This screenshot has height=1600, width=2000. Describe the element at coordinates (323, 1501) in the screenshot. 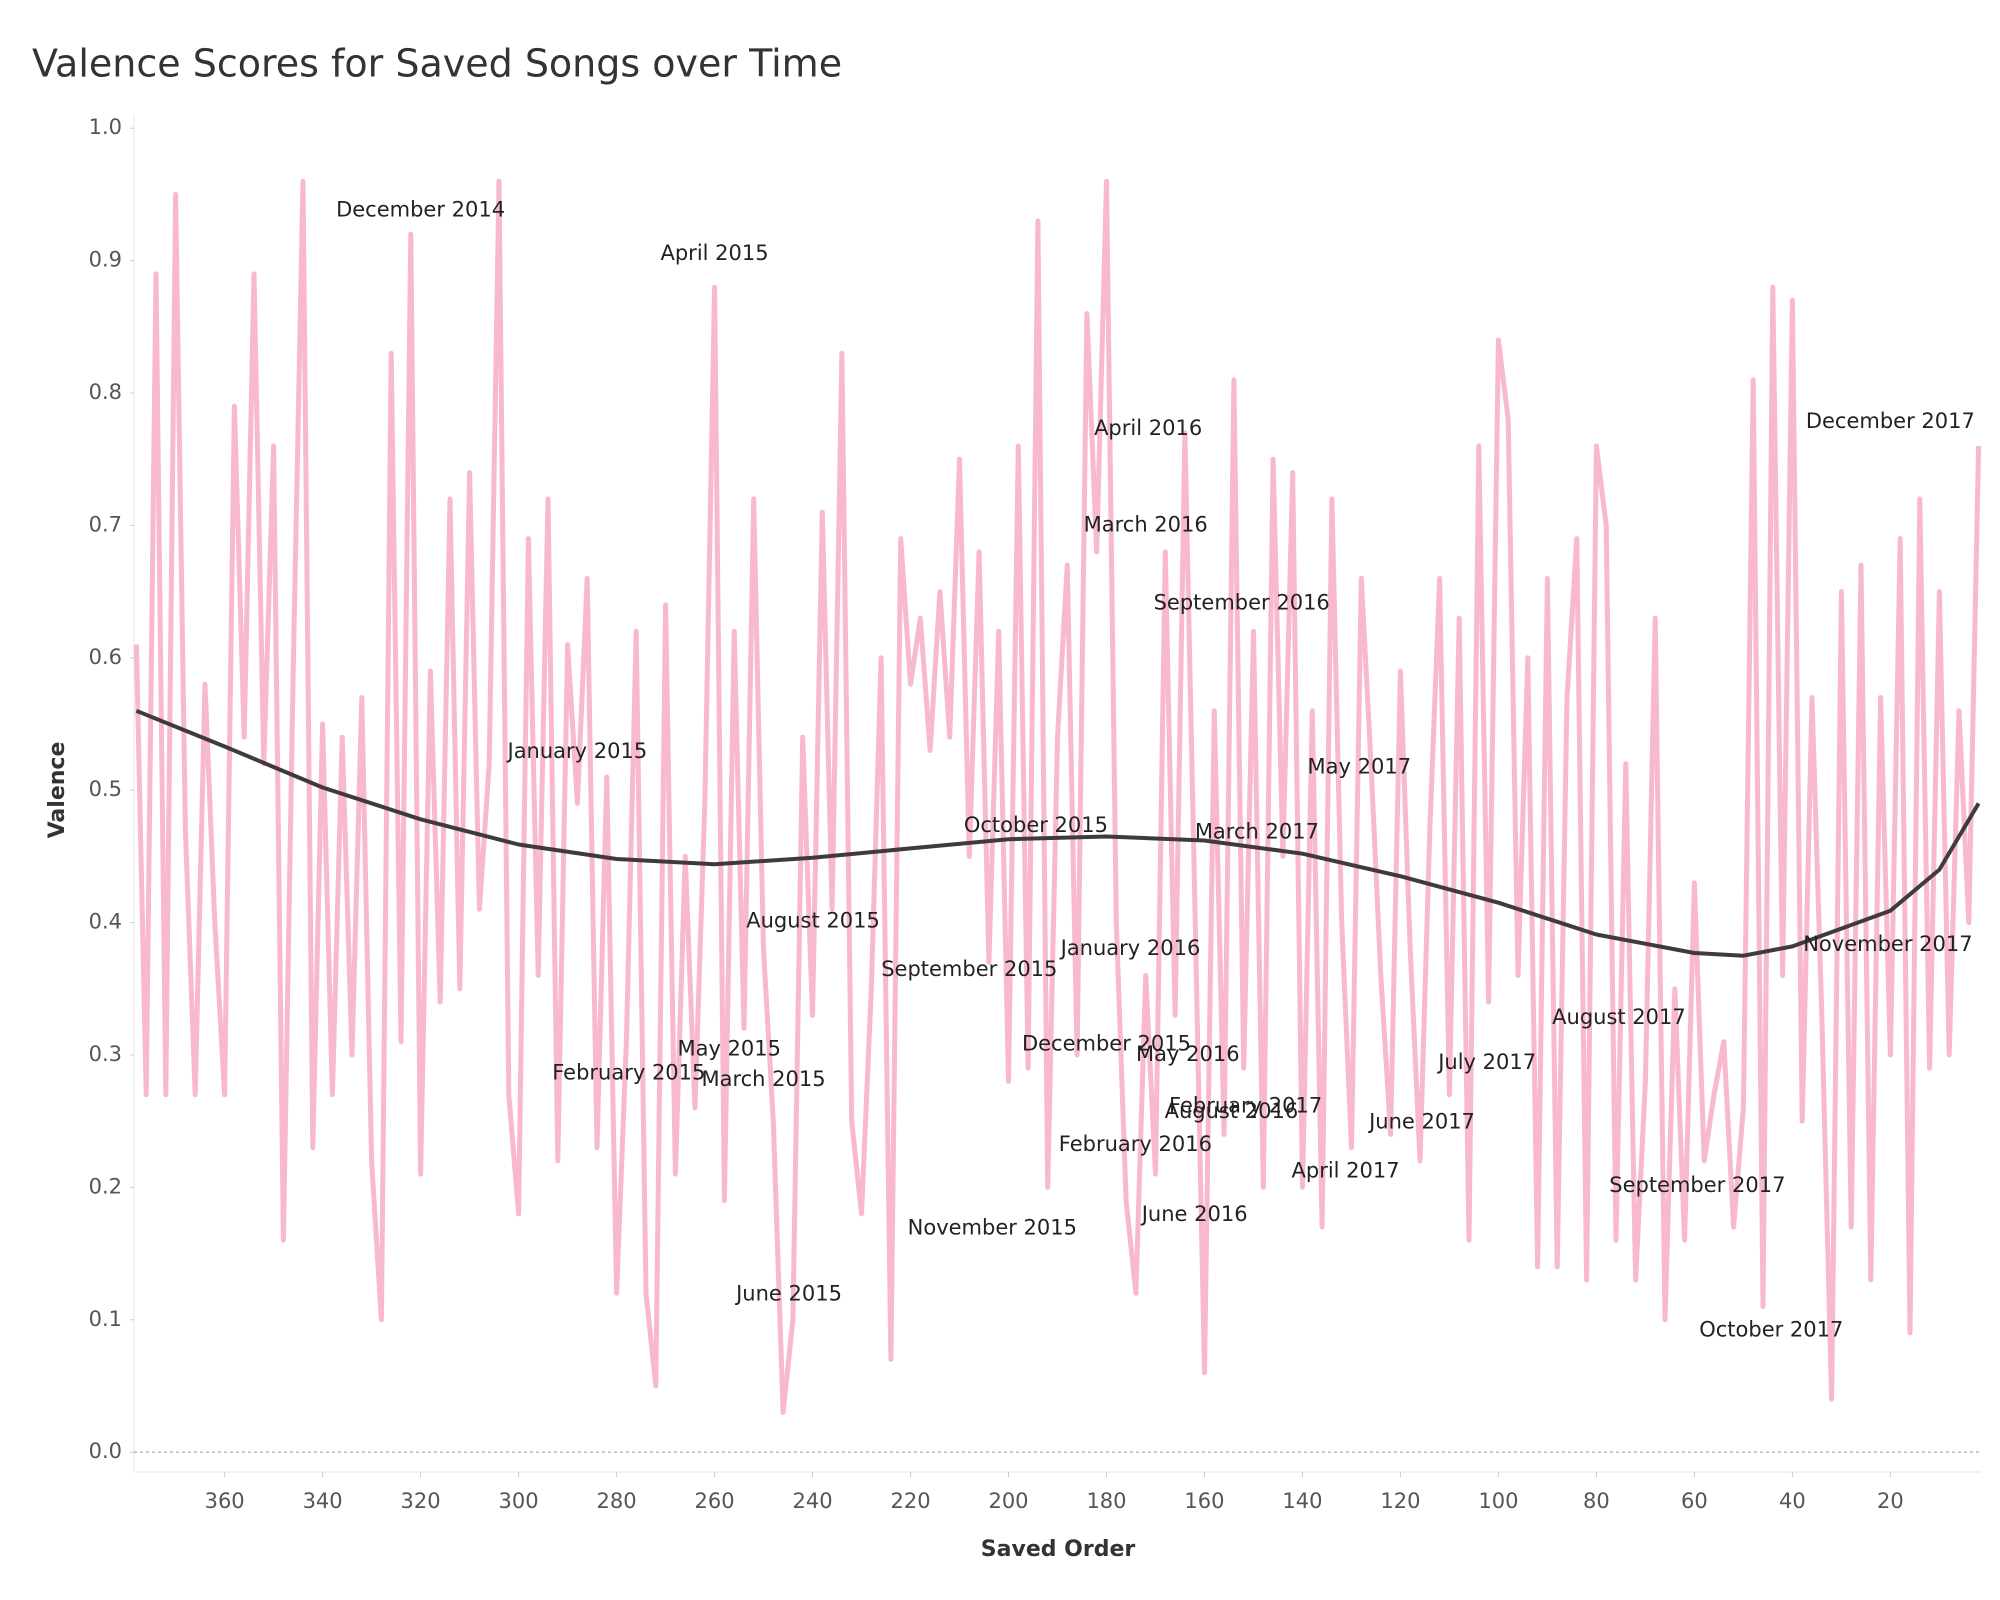

I see `x-tick-label: 340` at that location.